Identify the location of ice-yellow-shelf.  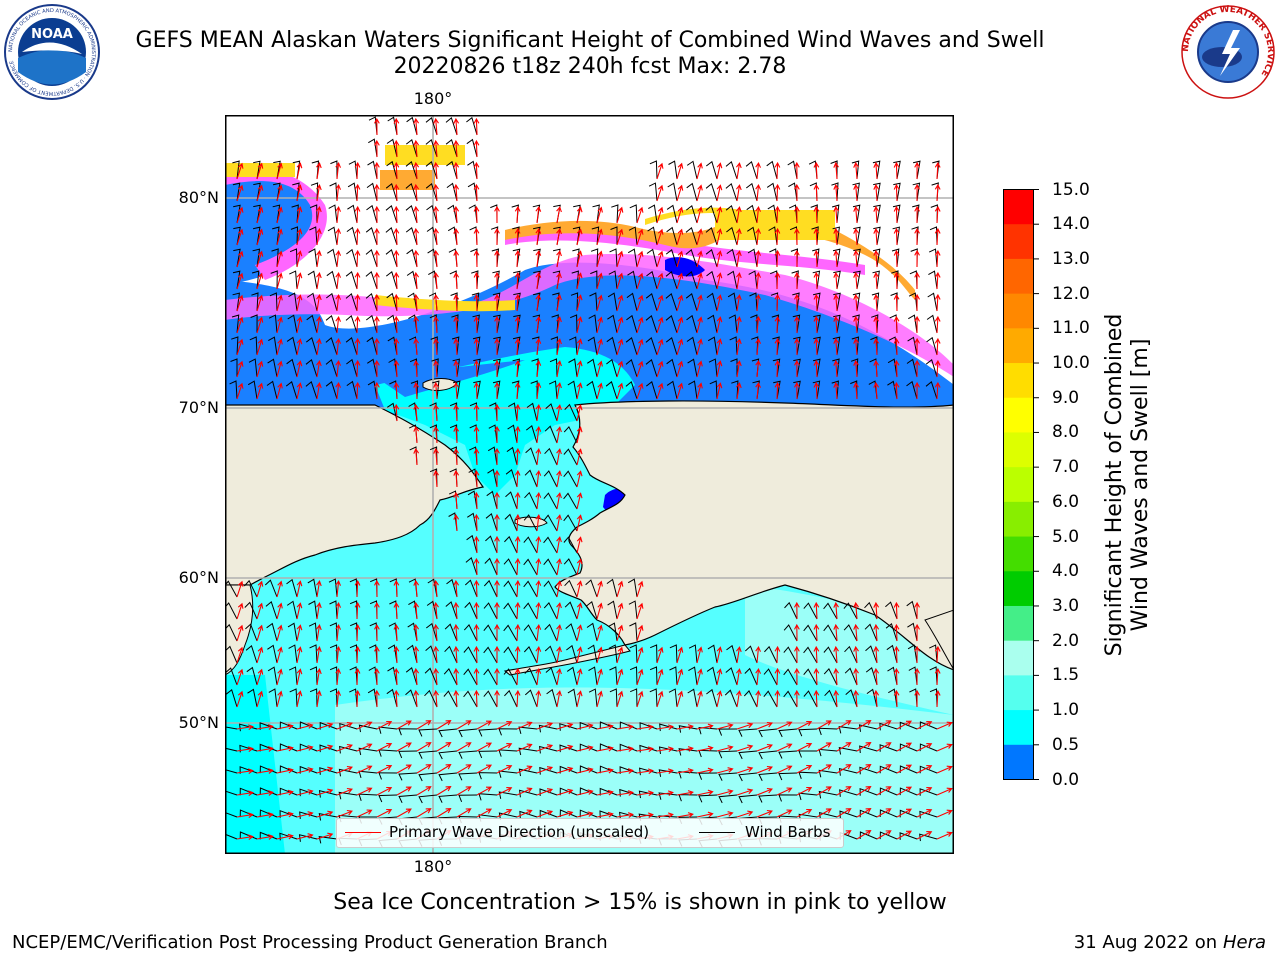
(445, 303).